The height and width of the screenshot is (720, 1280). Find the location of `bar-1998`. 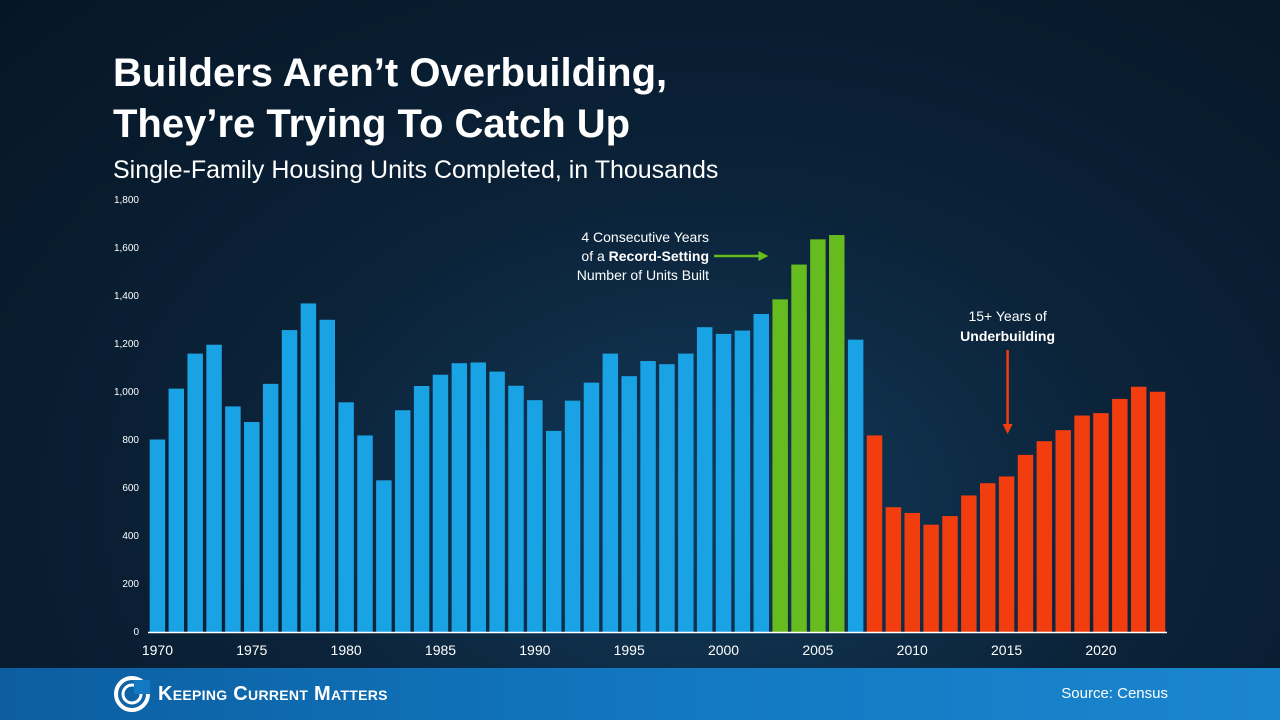

bar-1998 is located at coordinates (686, 492).